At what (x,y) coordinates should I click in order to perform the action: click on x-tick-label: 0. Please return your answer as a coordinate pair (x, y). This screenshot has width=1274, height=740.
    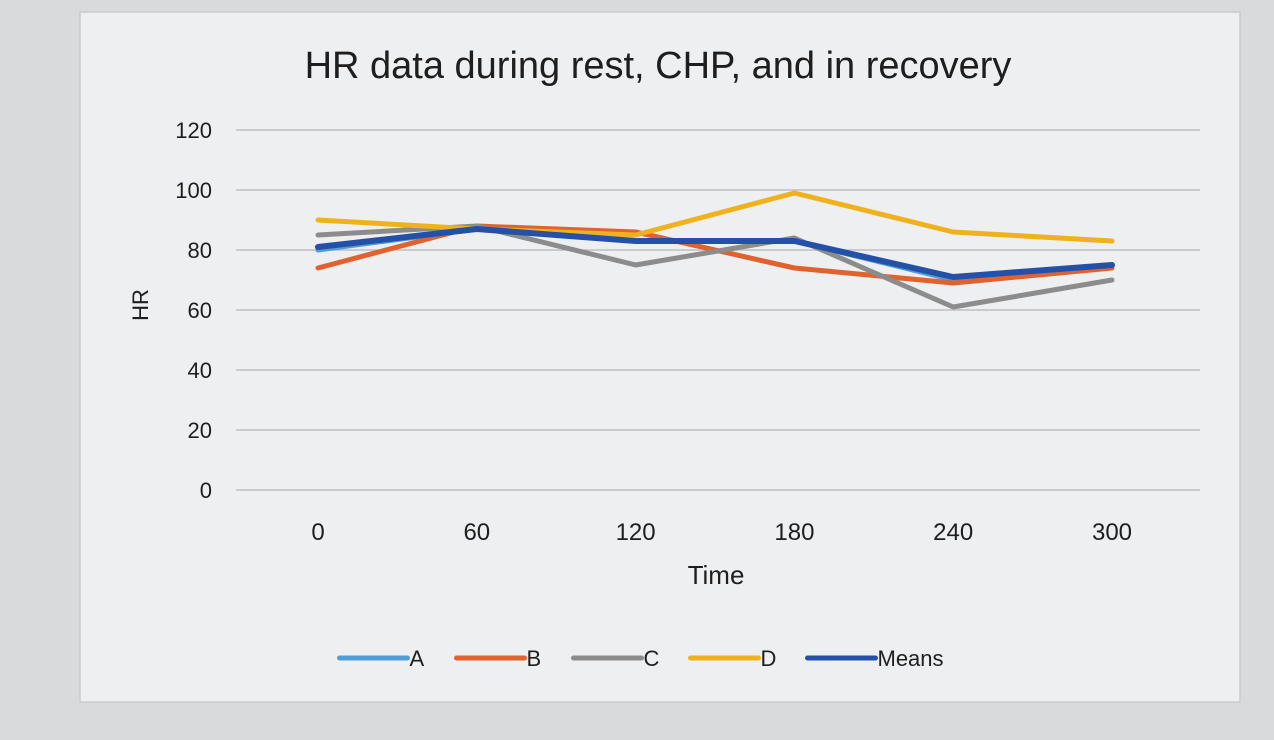
    Looking at the image, I should click on (317, 532).